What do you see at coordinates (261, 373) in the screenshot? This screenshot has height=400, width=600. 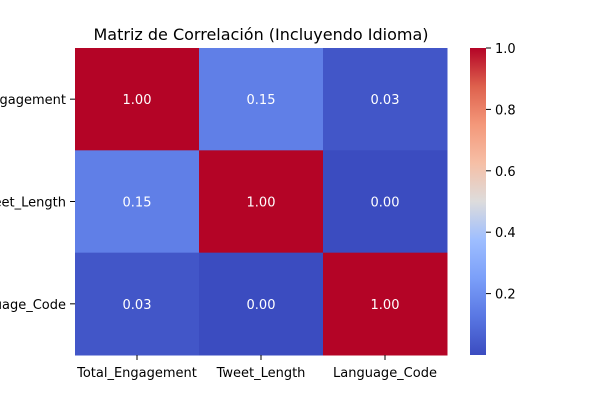 I see `x-tick-label: Tweet_Length` at bounding box center [261, 373].